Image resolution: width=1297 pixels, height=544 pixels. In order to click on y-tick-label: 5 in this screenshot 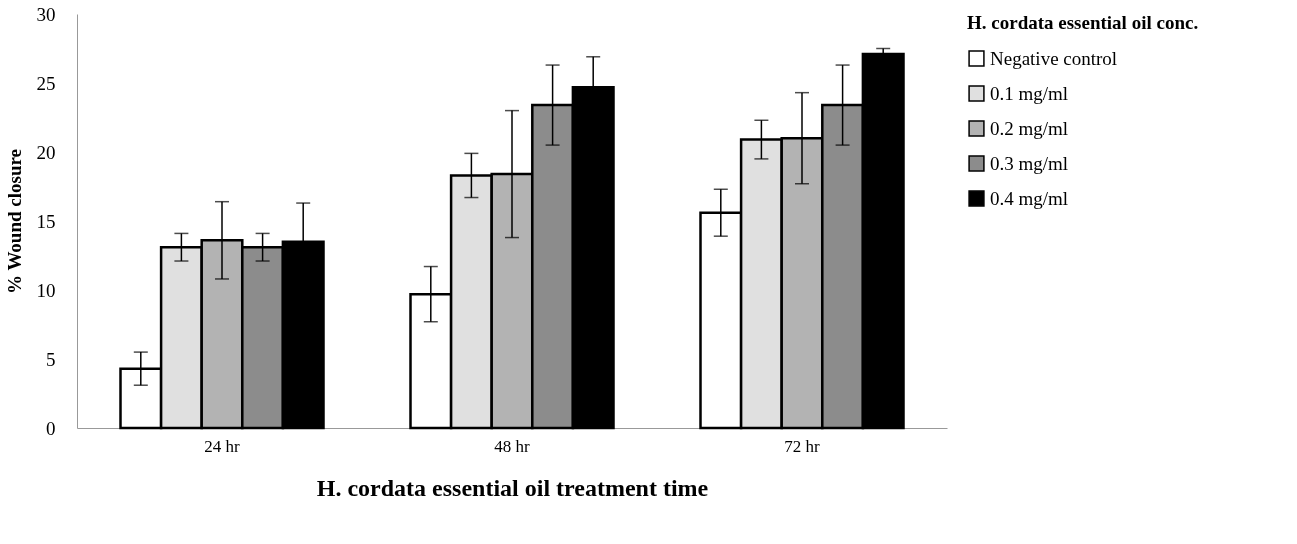, I will do `click(51, 359)`.